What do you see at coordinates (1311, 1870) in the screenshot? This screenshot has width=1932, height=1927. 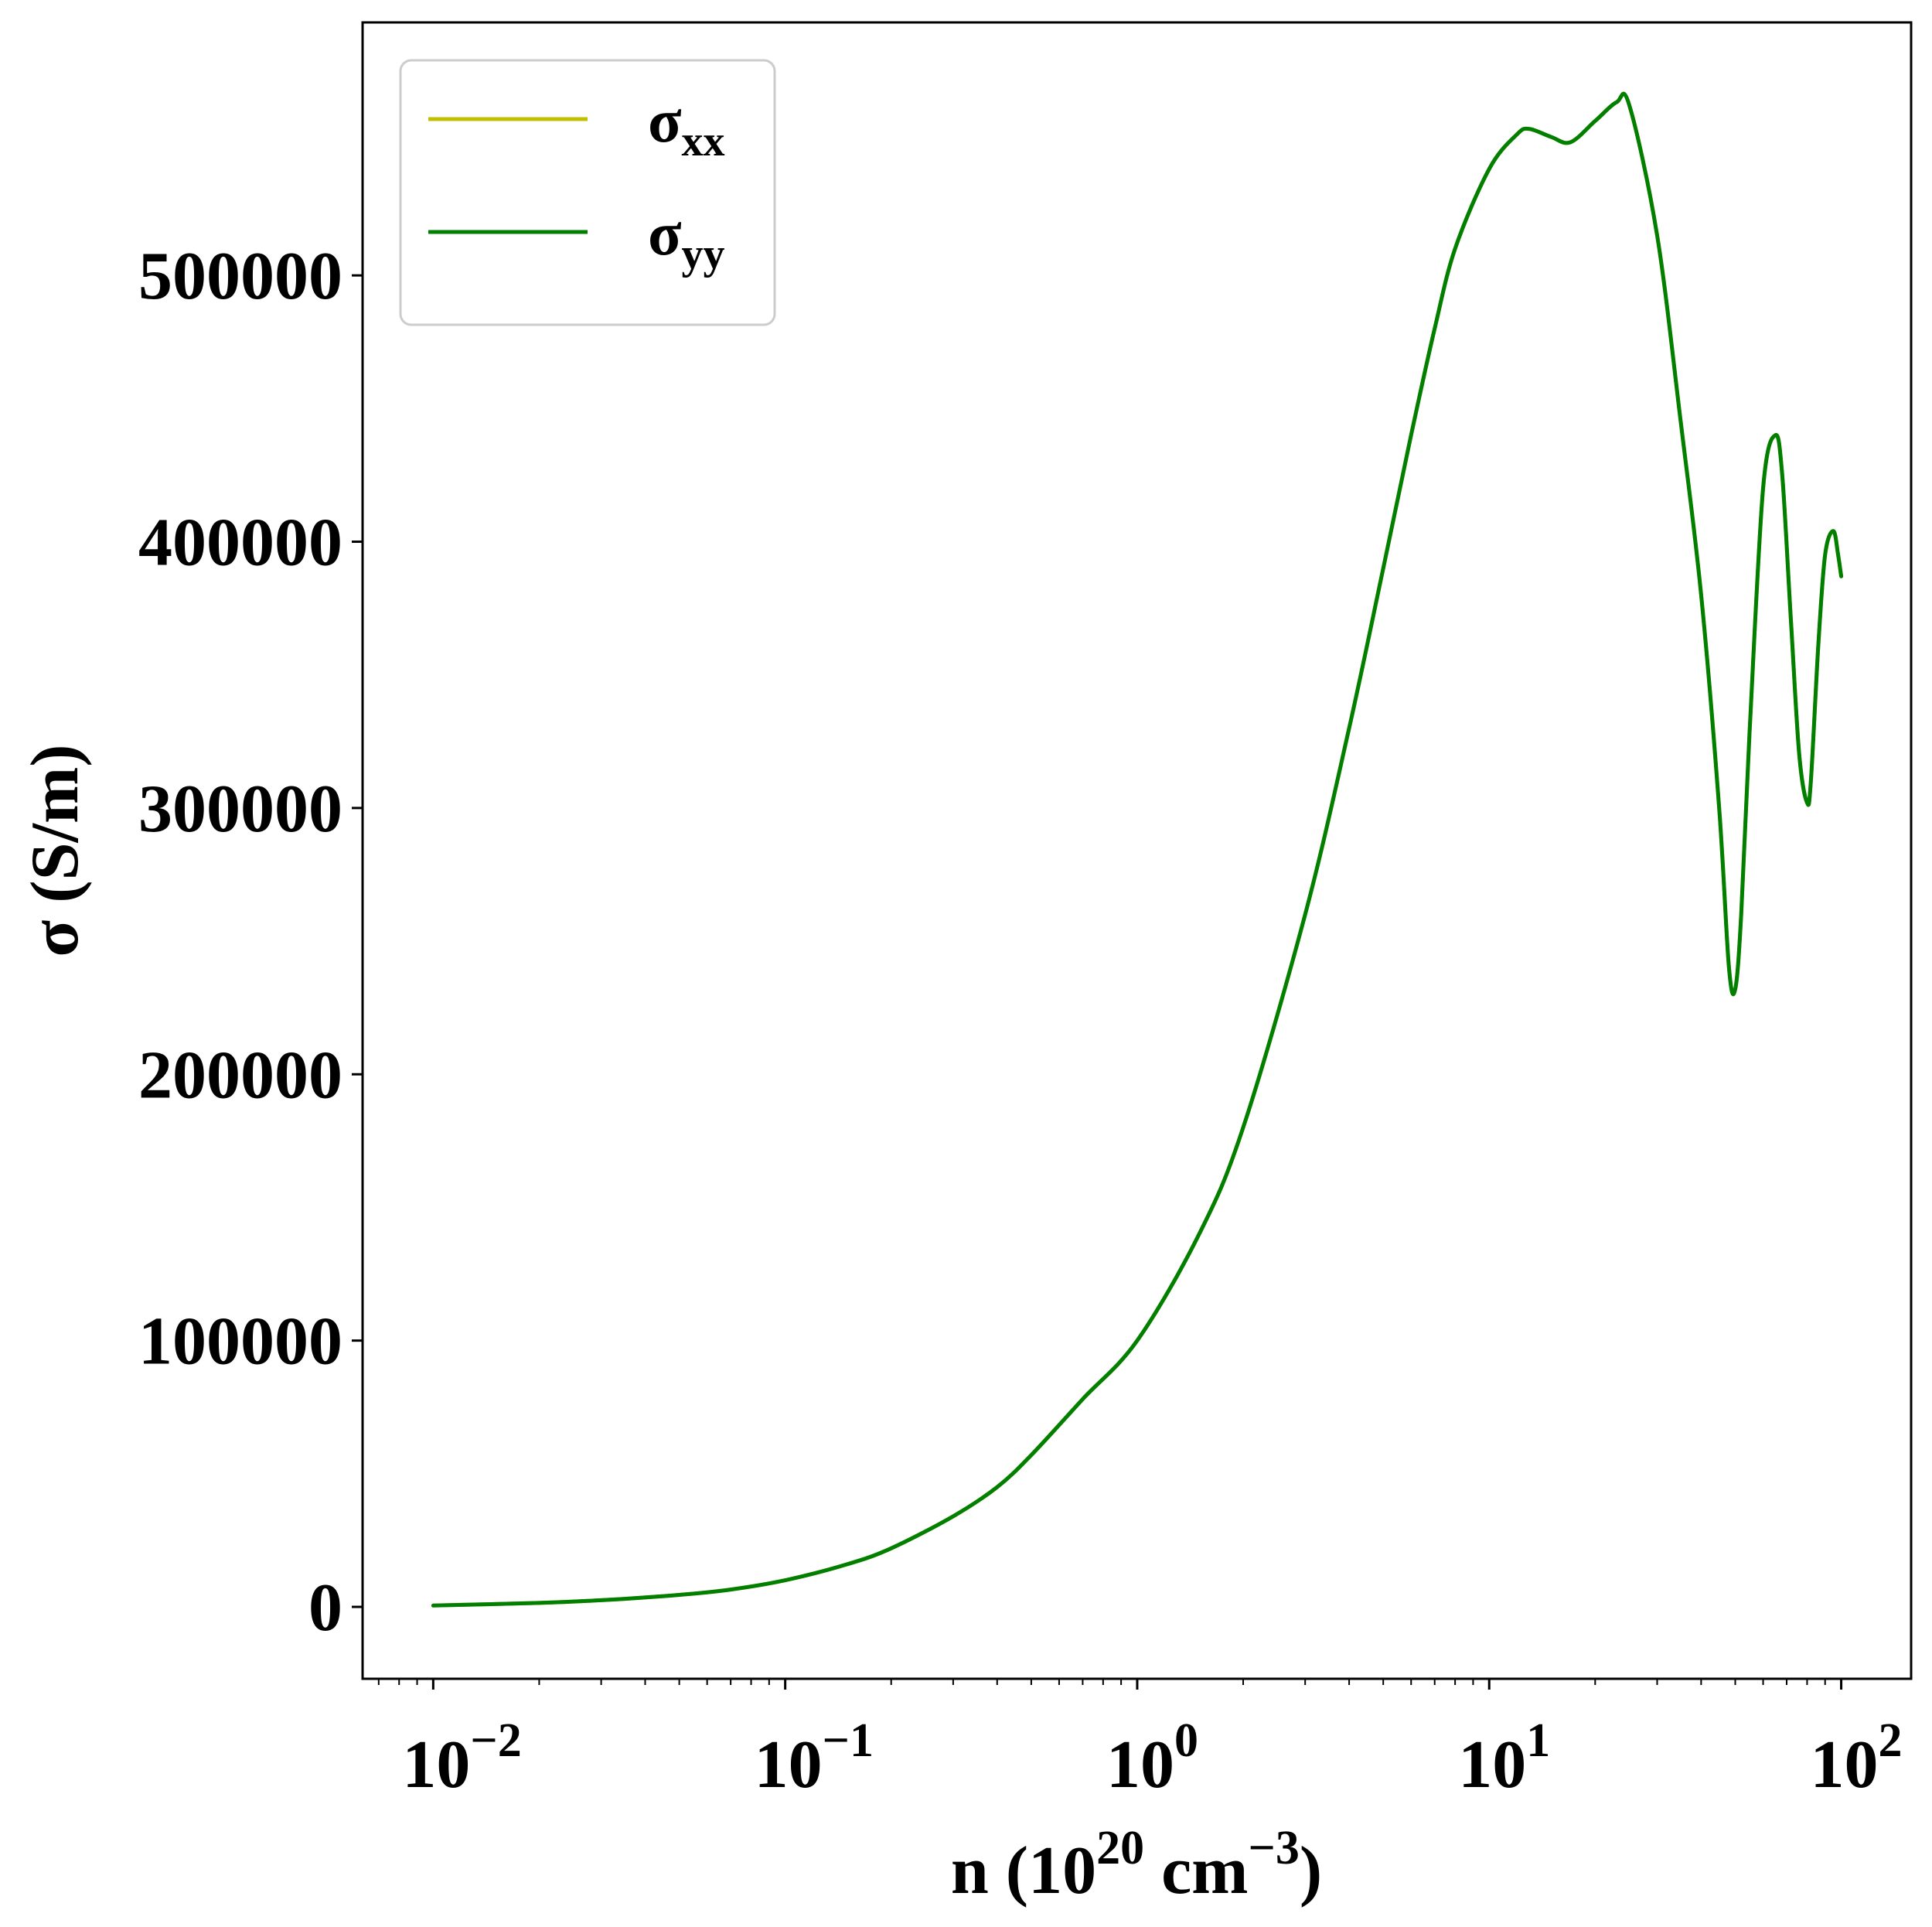 I see `x-axis-label-suffix: )` at bounding box center [1311, 1870].